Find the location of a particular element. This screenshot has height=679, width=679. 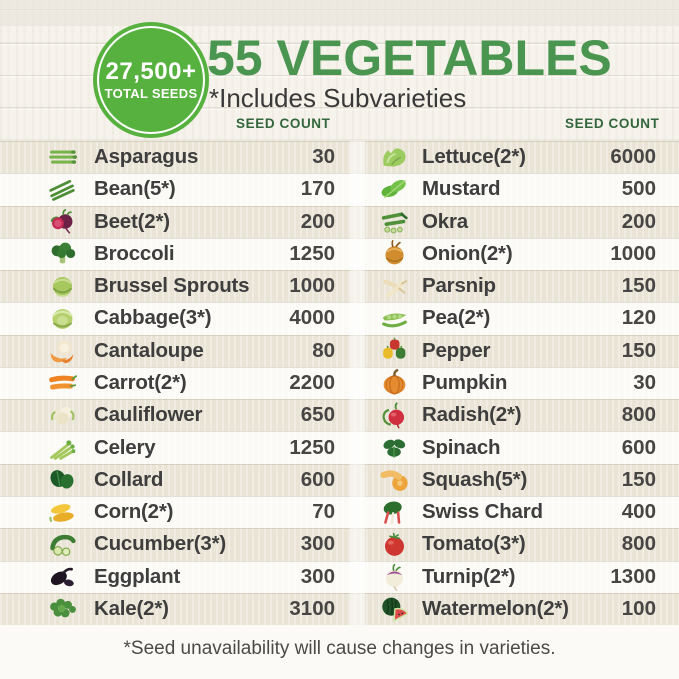

vegetable-name: Brussel Sprouts is located at coordinates (172, 286).